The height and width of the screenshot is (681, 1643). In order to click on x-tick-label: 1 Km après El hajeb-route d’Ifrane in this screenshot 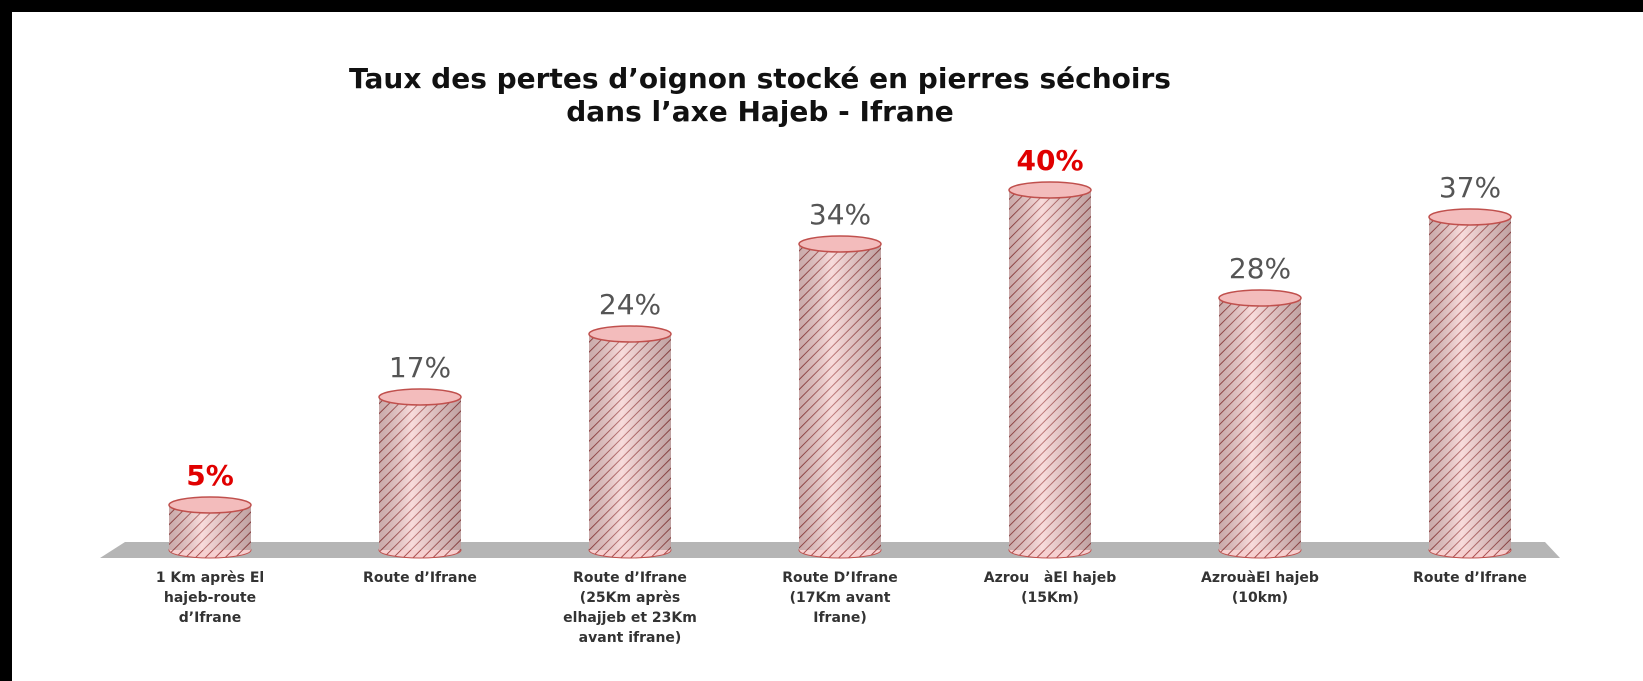, I will do `click(210, 598)`.